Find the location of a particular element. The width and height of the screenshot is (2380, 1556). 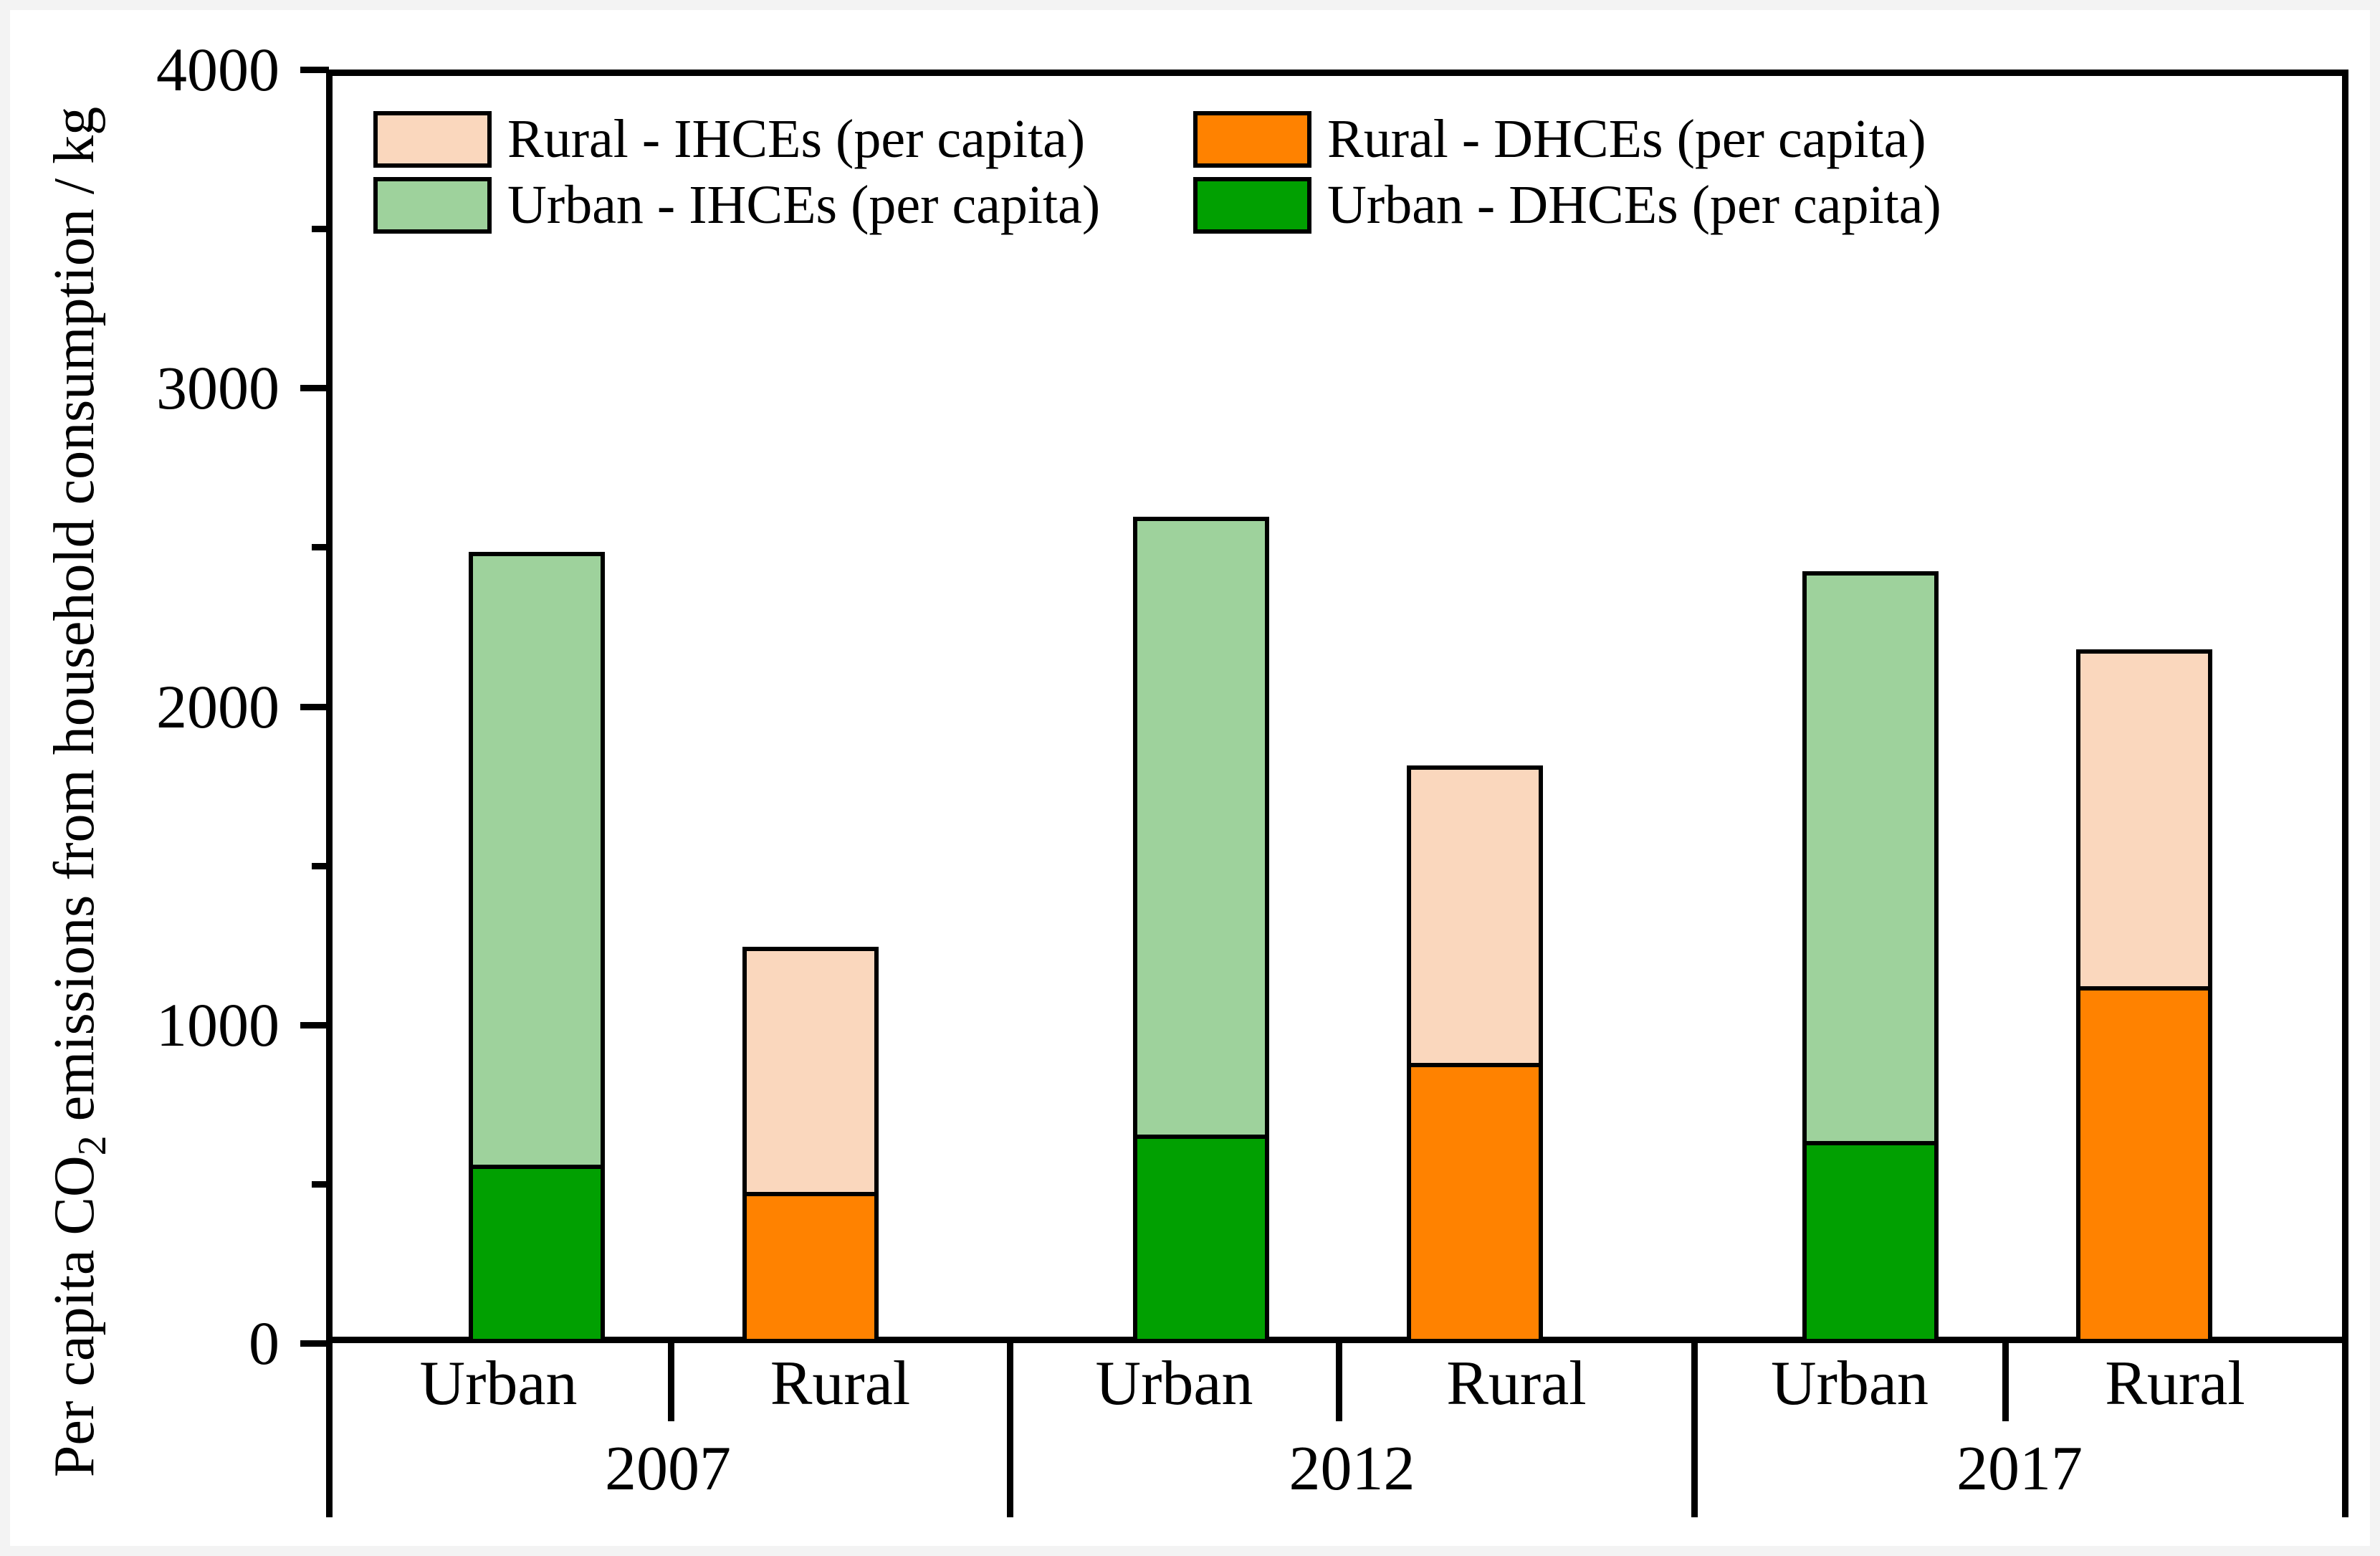

y-tick-label-4000: 4000 is located at coordinates (217, 69).